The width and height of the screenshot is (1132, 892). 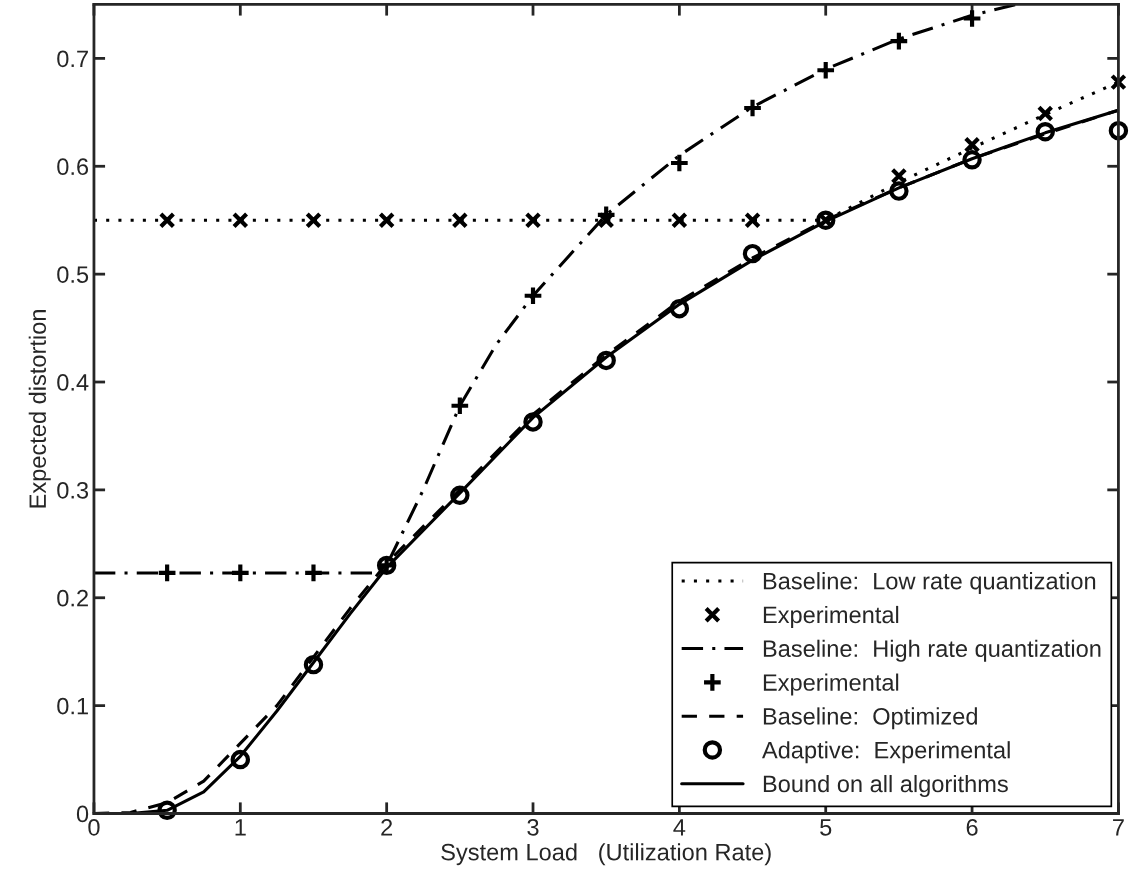 I want to click on y-tick-label: 0.5, so click(x=73, y=274).